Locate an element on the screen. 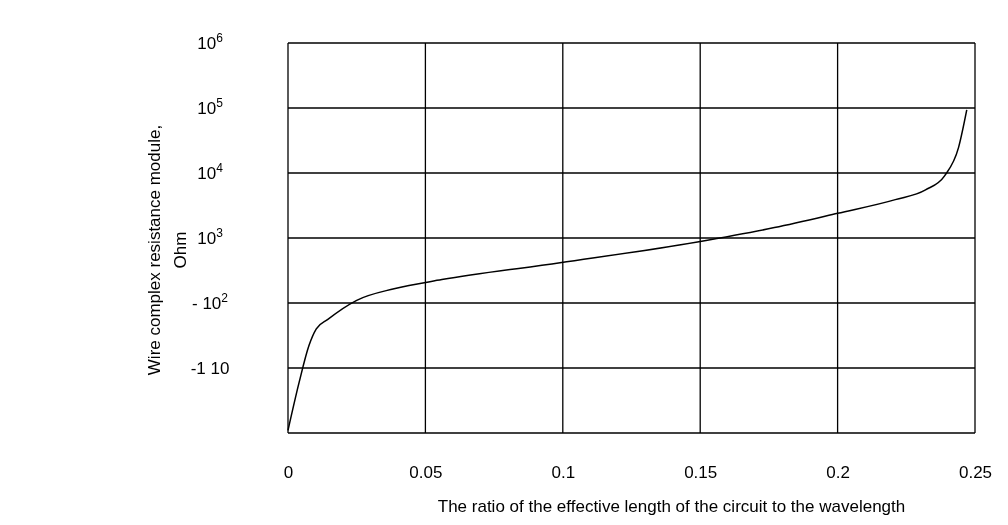 Image resolution: width=1008 pixels, height=525 pixels. y-tick-label: - 10$^{2}$ is located at coordinates (210, 301).